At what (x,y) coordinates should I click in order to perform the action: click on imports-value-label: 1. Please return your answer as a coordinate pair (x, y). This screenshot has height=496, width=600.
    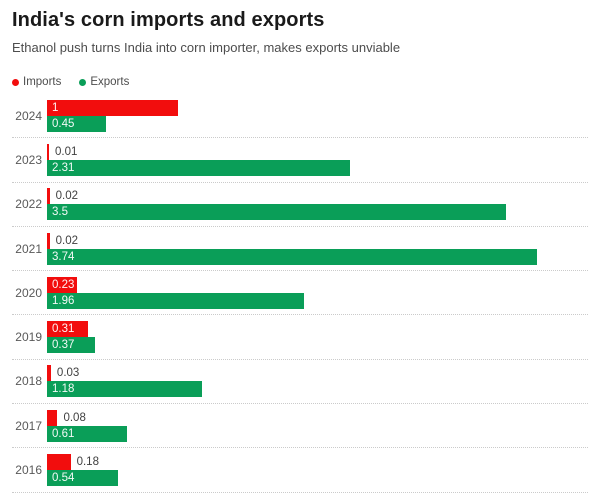
    Looking at the image, I should click on (55, 107).